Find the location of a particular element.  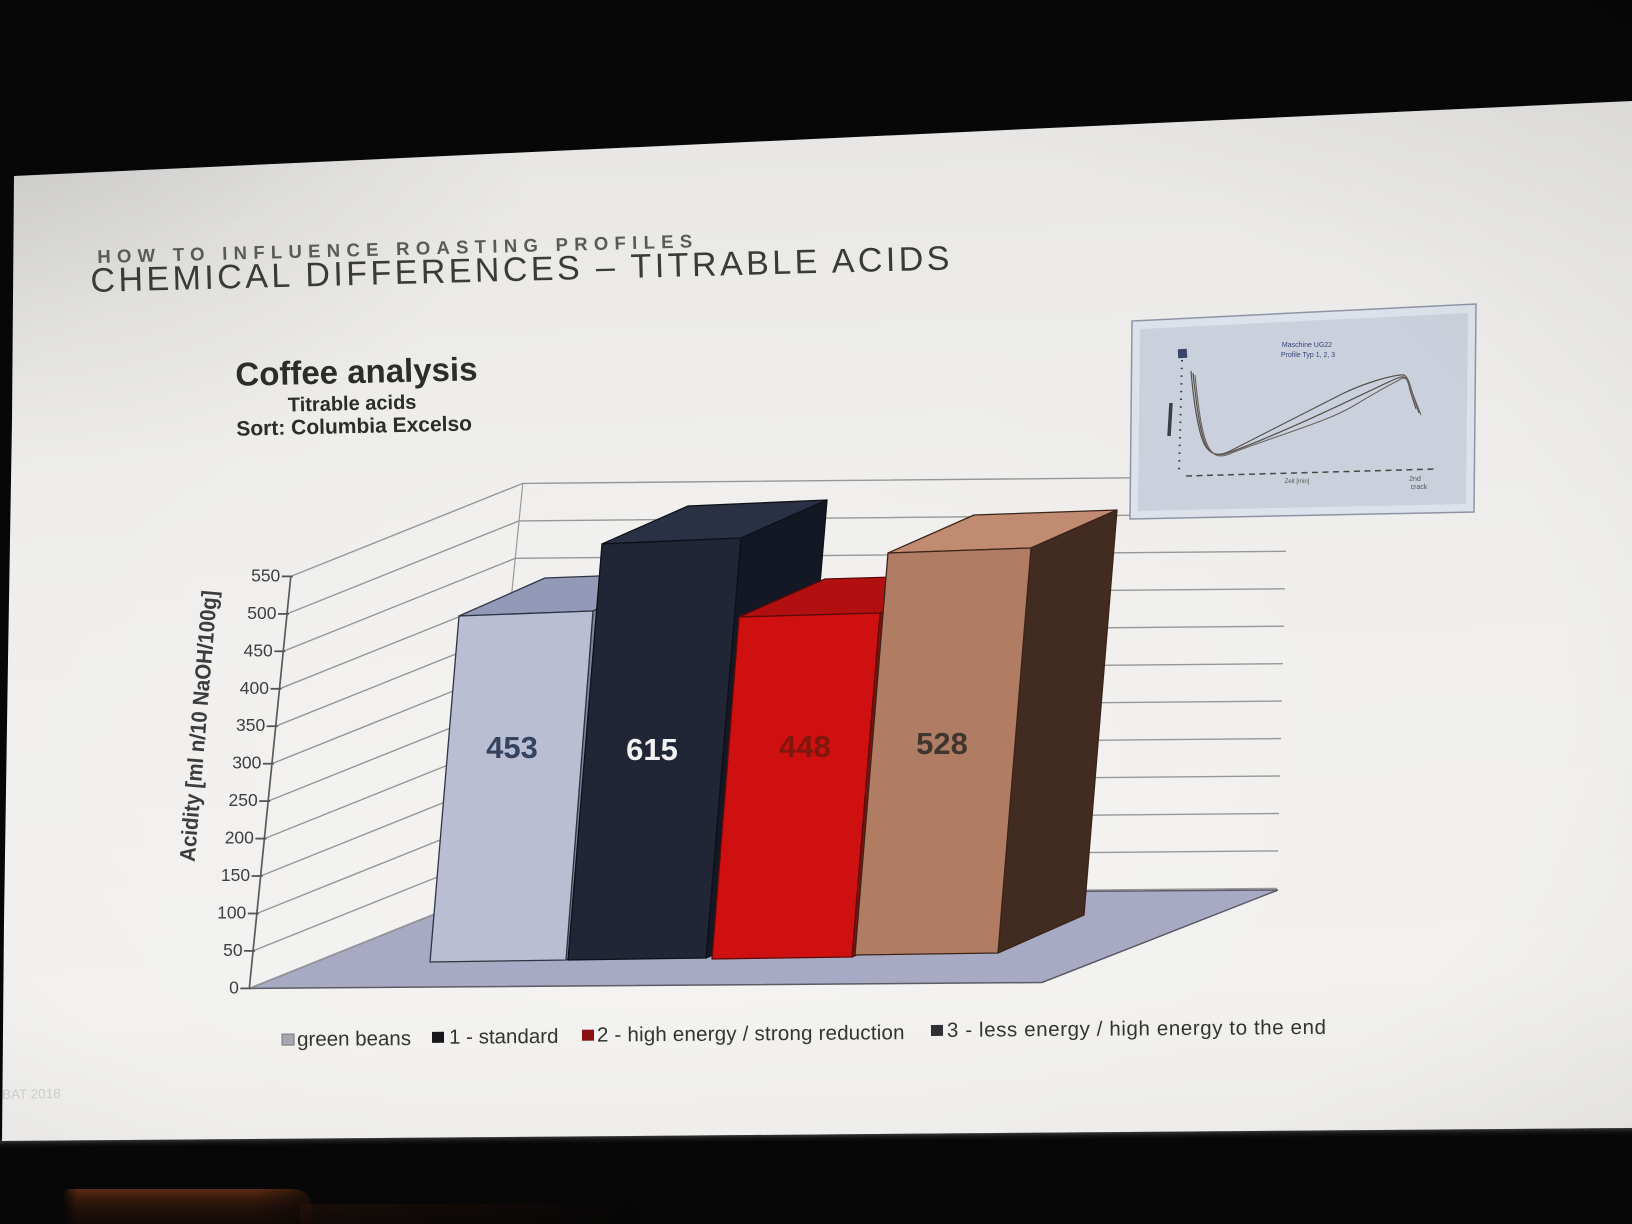

svg-text:3 - less energy / high energy: 3 - less energy / high energy to the end is located at coordinates (1137, 1029).